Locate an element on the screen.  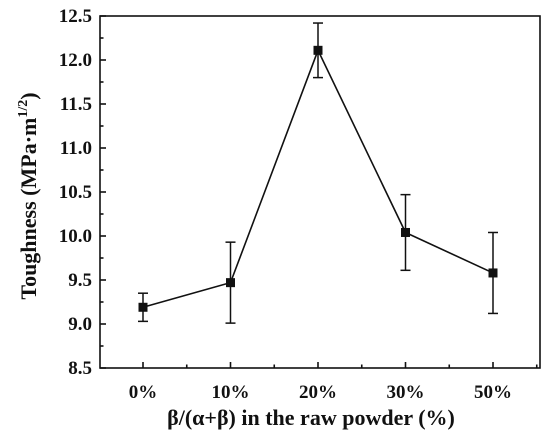
x-axis: 0% 10% 20% 30% 50% is located at coordinates (333, 382).